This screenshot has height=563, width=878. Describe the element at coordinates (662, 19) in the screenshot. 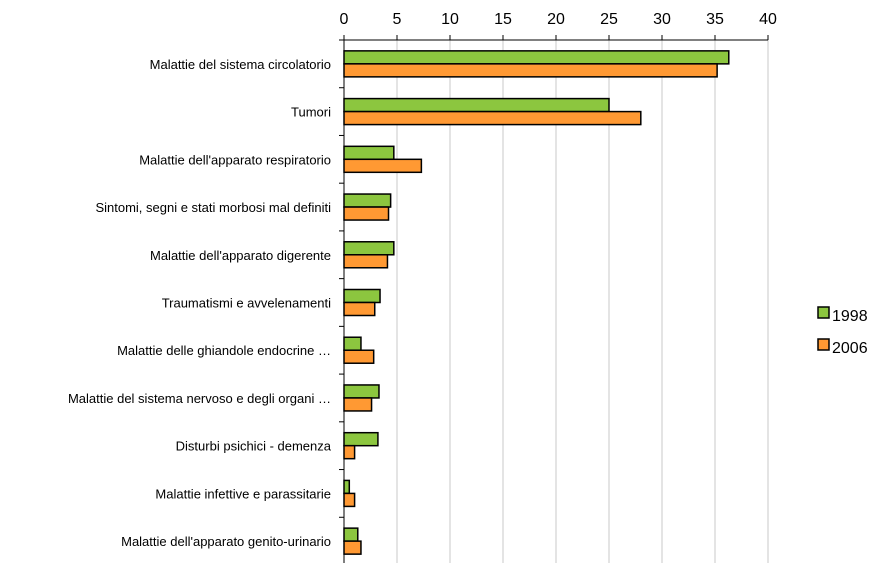

I see `x-tick-label: 30` at that location.